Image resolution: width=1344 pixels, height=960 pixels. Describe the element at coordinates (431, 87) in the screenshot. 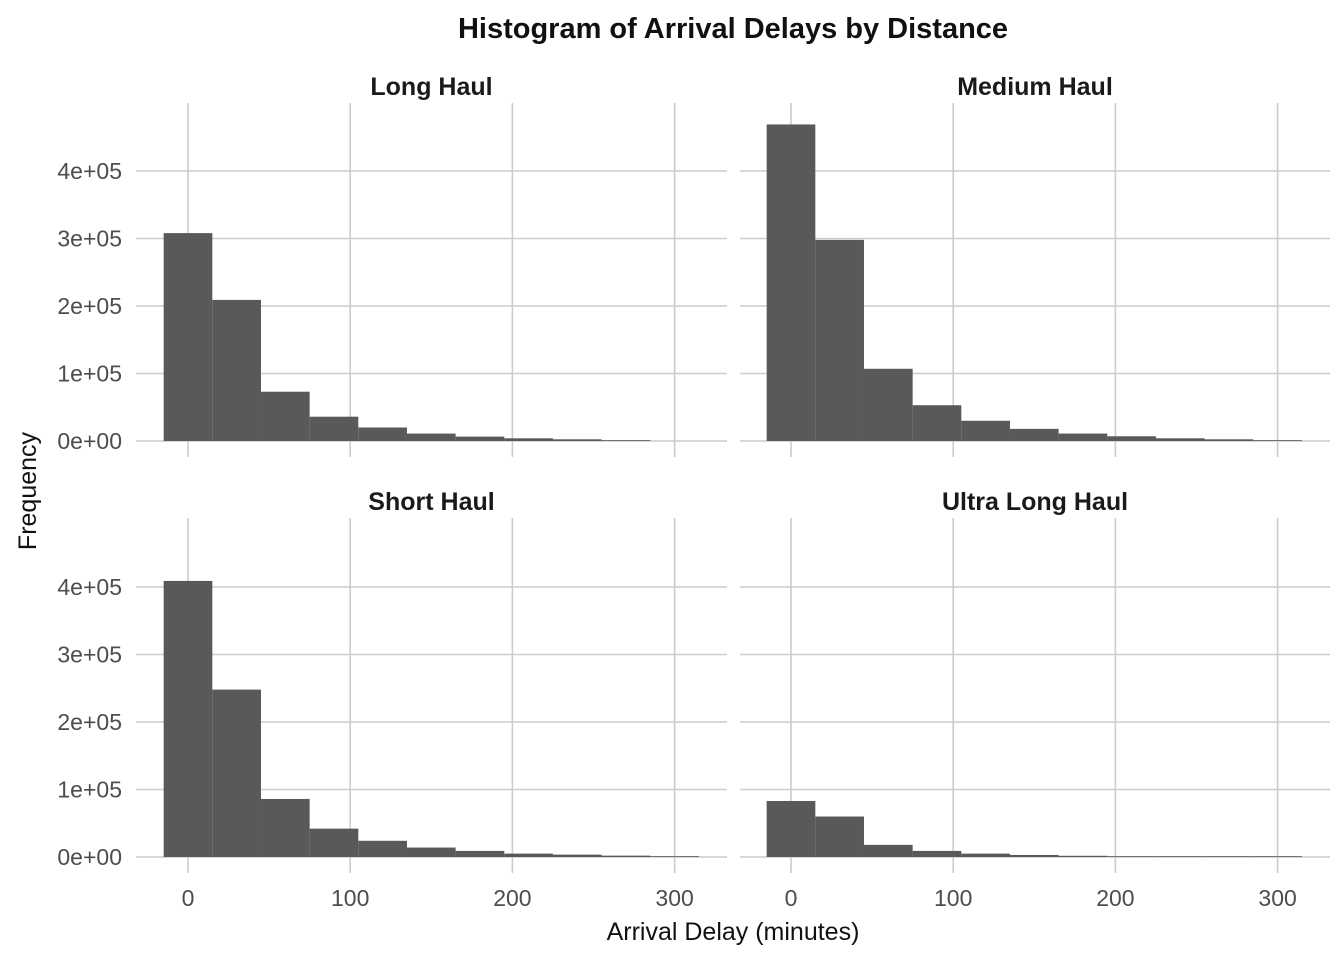

I see `facet-strip-label: Long Haul` at that location.